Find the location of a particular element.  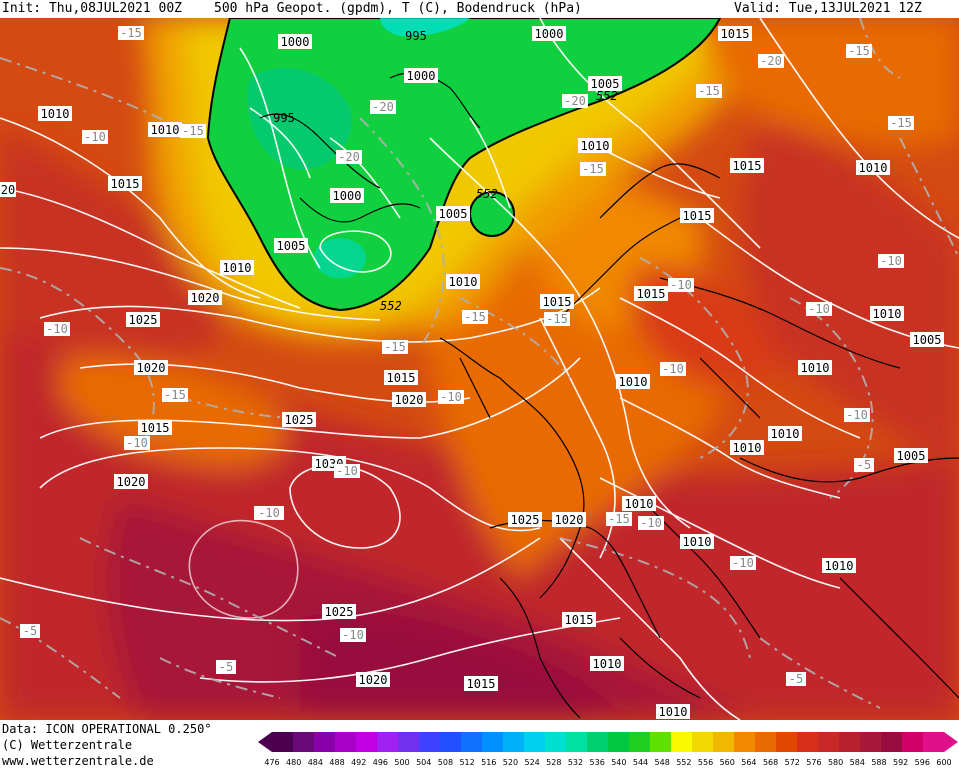

init-time: Init: Thu,08JUL2021 00Z is located at coordinates (92, 8).